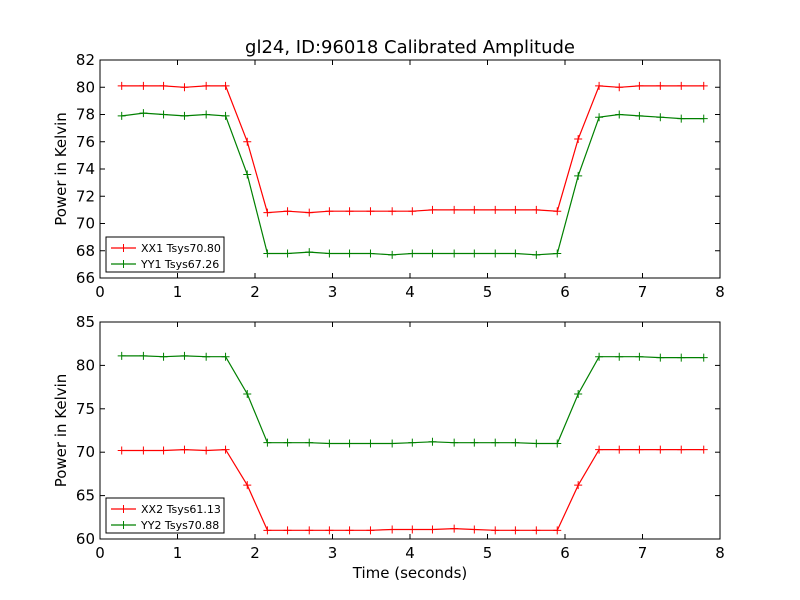  What do you see at coordinates (85, 278) in the screenshot?
I see `y-tick-label: 66` at bounding box center [85, 278].